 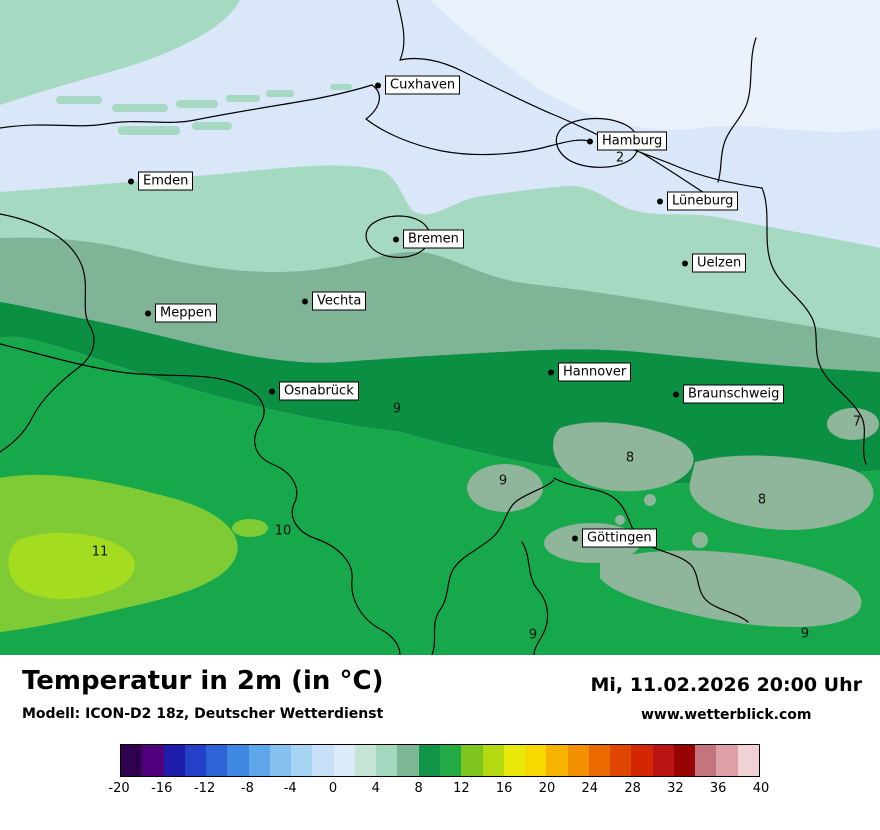 What do you see at coordinates (655, 66) in the screenshot?
I see `band-very-cold` at bounding box center [655, 66].